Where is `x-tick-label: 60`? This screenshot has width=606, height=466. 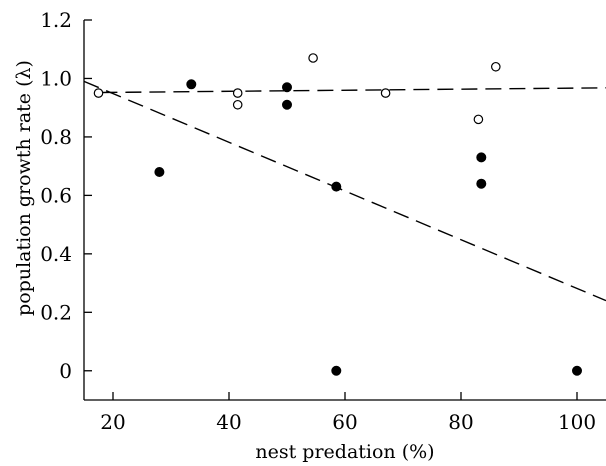 x-tick-label: 60 is located at coordinates (344, 422).